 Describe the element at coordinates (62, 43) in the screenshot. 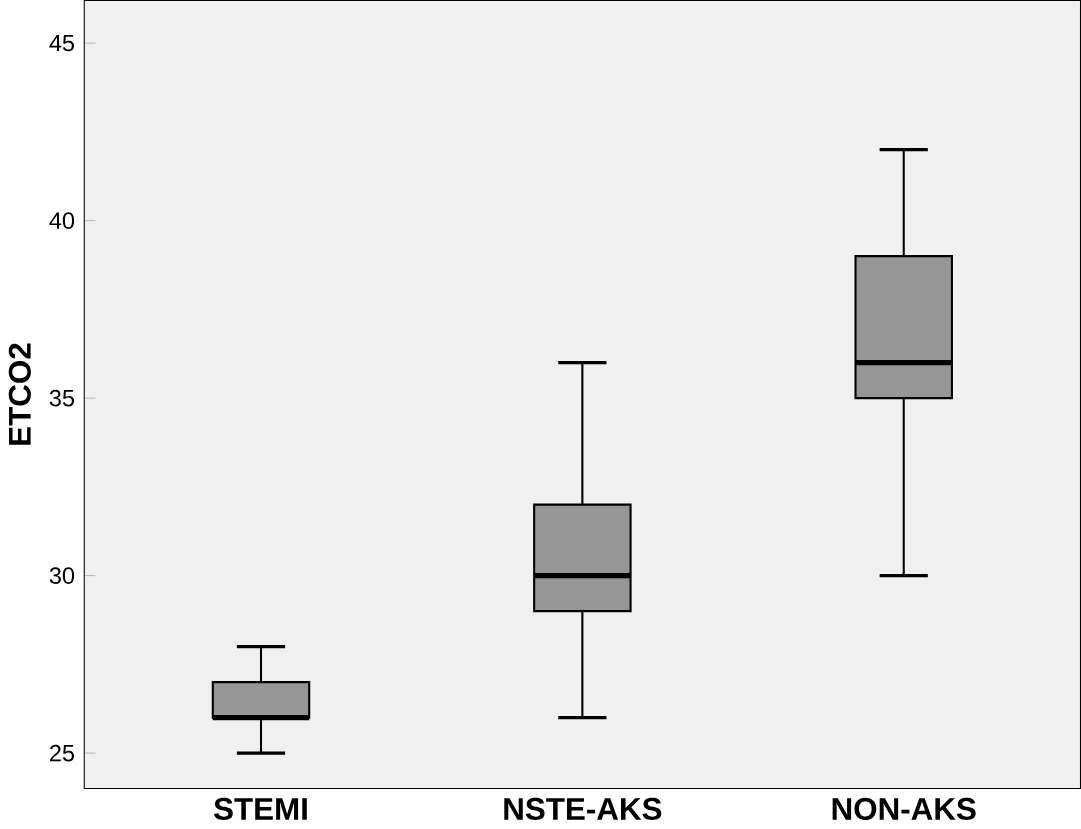

I see `y-tick-label: 45` at that location.